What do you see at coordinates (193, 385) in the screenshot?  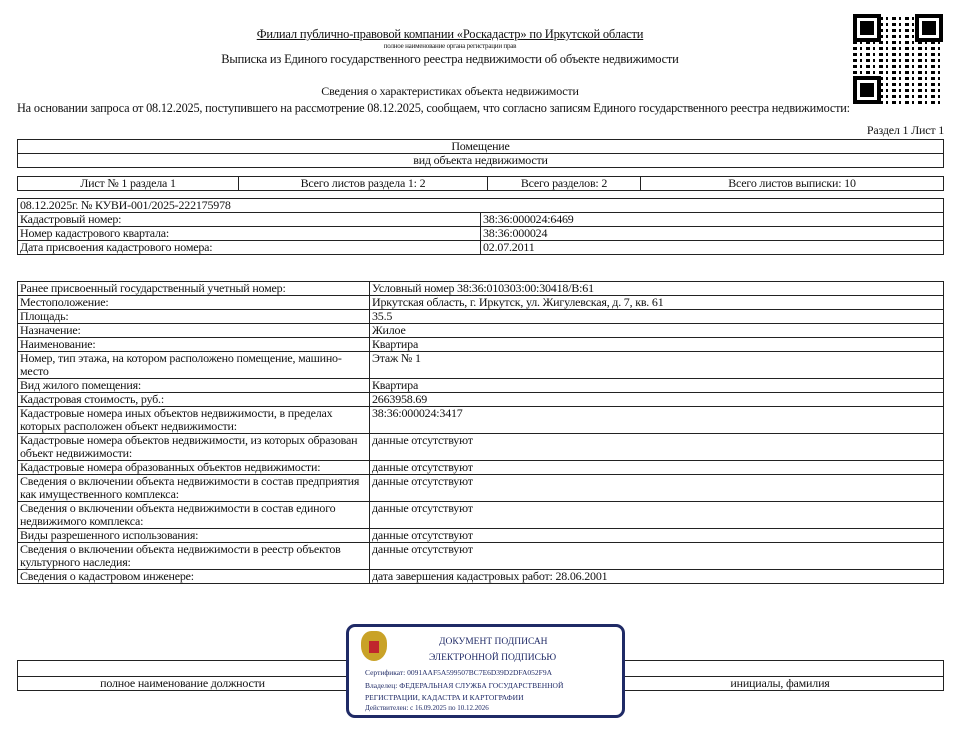 I see `field-label: Вид жилого помещения:` at bounding box center [193, 385].